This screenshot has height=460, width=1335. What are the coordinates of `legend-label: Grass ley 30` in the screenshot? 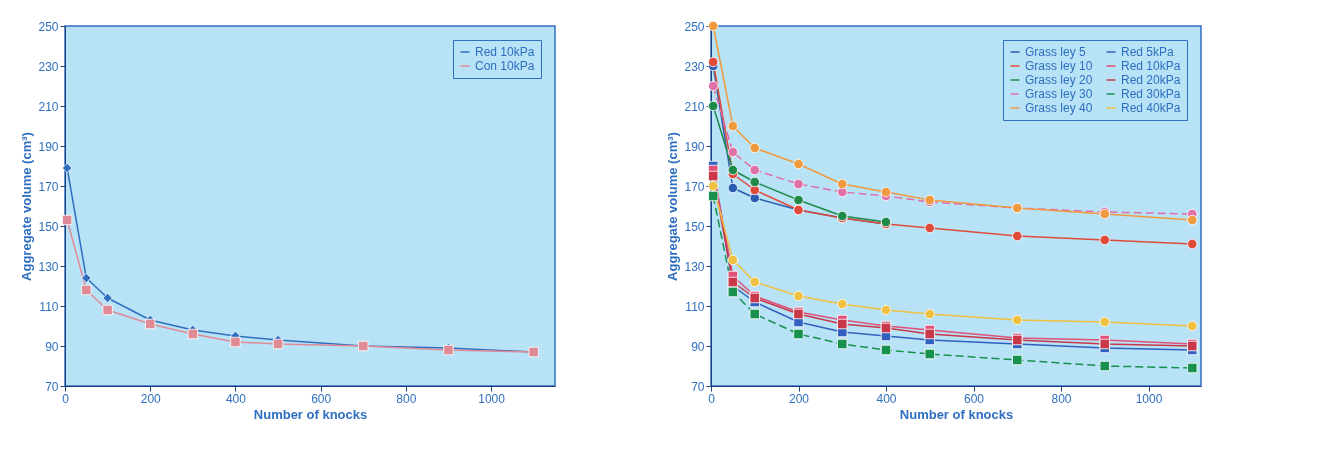 It's located at (1059, 94).